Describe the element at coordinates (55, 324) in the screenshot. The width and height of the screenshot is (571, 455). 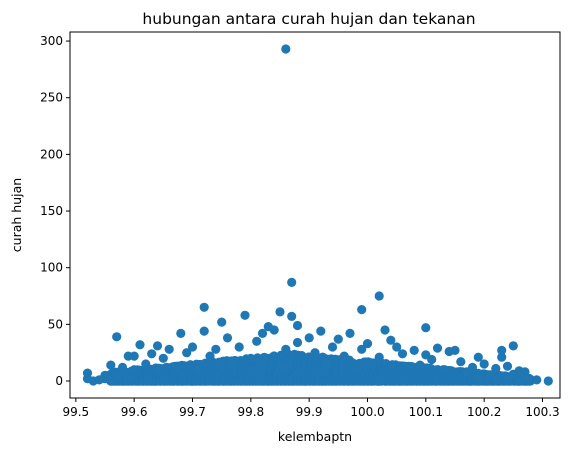
I see `y-tick-label: 50` at that location.